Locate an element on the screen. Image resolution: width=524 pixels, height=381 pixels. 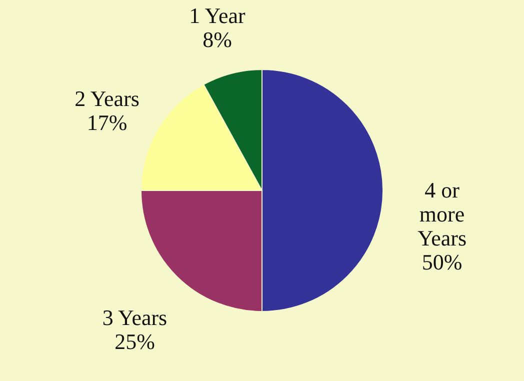
slice-label: 4 or more Years is located at coordinates (442, 214).